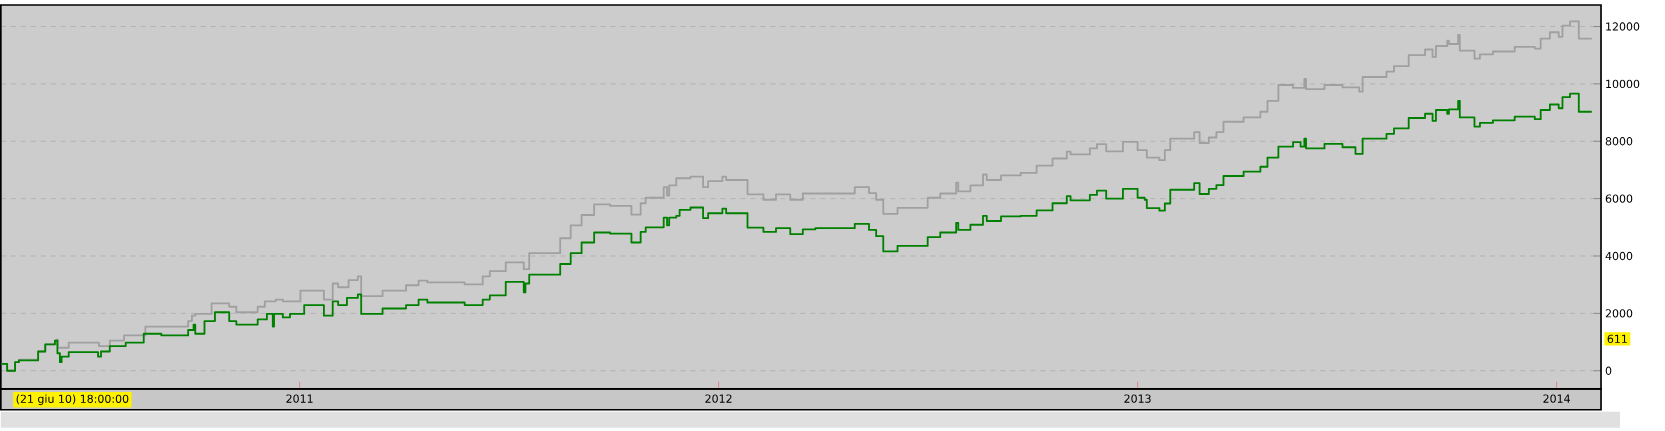 This screenshot has height=431, width=1665. Describe the element at coordinates (1623, 84) in the screenshot. I see `y-tick-label: 10000` at that location.